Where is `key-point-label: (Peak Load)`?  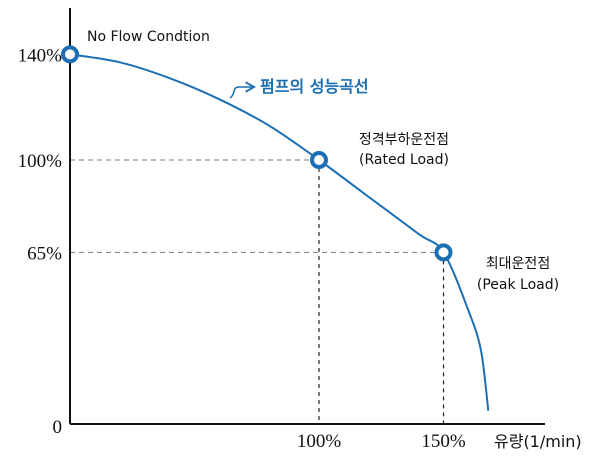
key-point-label: (Peak Load) is located at coordinates (518, 285).